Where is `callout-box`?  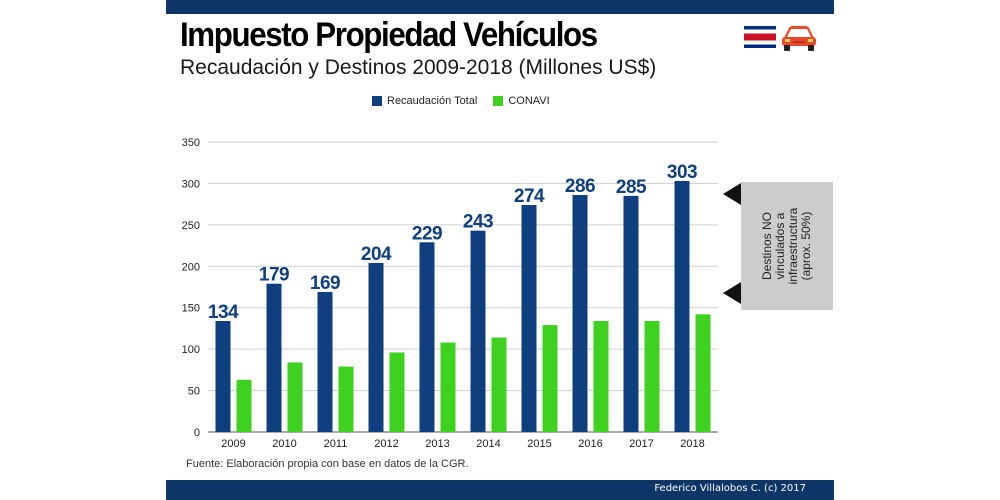
callout-box is located at coordinates (787, 246).